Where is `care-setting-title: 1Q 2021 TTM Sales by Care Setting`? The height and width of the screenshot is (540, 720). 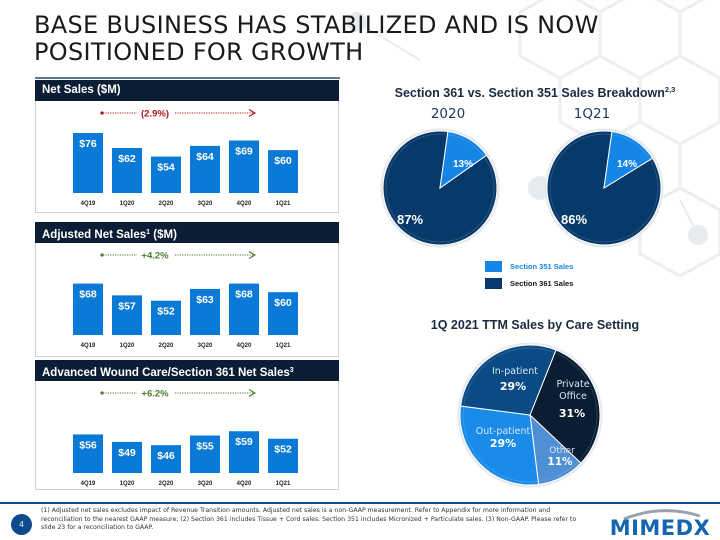
care-setting-title: 1Q 2021 TTM Sales by Care Setting is located at coordinates (535, 325).